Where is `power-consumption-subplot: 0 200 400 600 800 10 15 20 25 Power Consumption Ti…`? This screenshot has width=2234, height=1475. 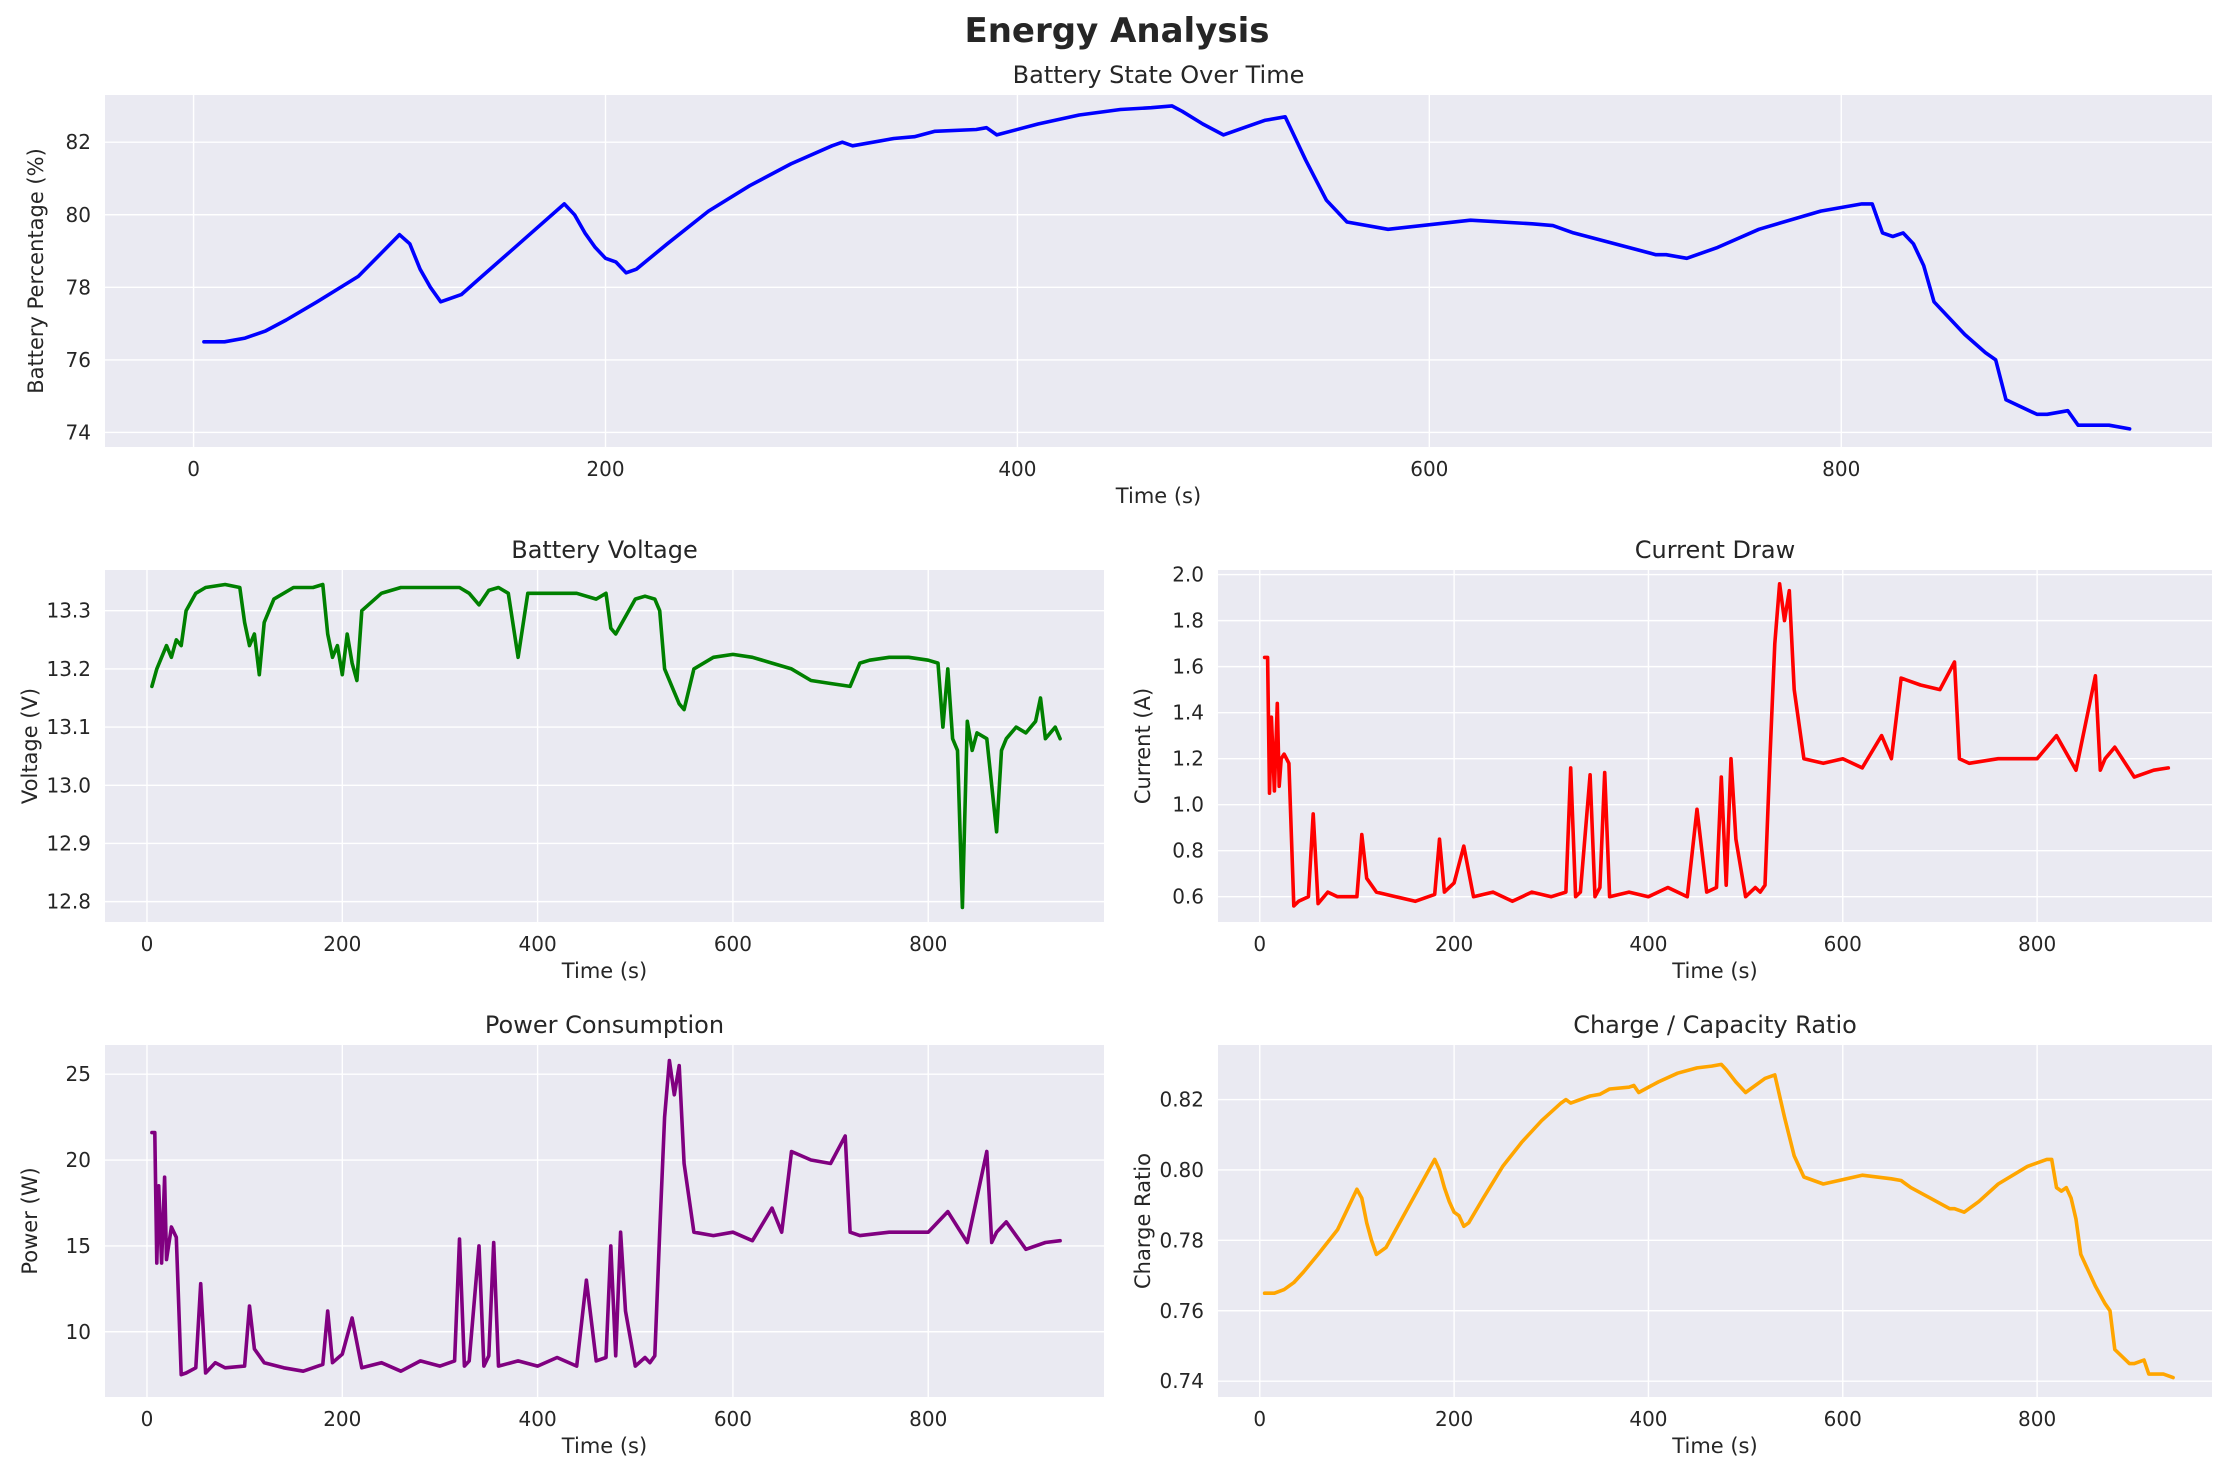
power-consumption-subplot: 0 200 400 600 800 10 15 20 25 Power Consumption Ti… is located at coordinates (561, 1234).